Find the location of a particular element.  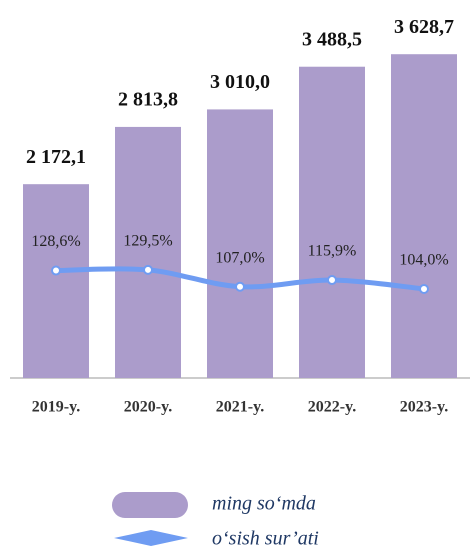

x-tick-label: 2022-y. is located at coordinates (332, 407).